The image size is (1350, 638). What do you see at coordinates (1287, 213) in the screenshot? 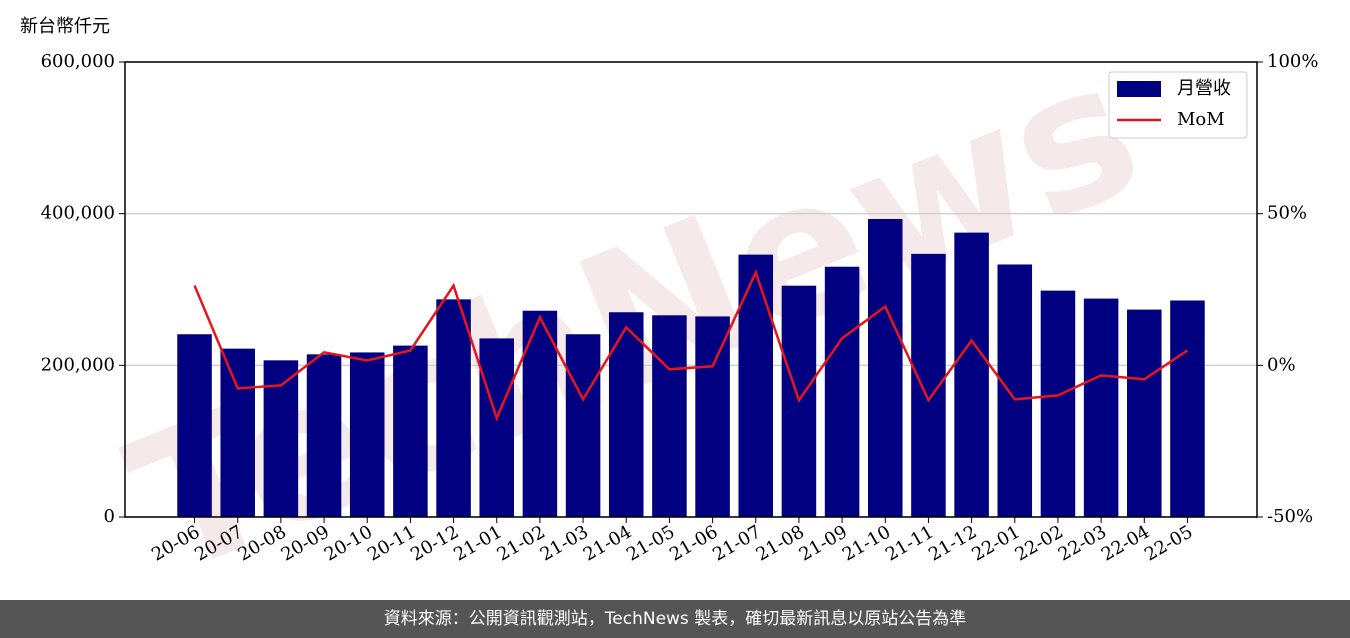
I see `y2-tick-label: 50%` at bounding box center [1287, 213].